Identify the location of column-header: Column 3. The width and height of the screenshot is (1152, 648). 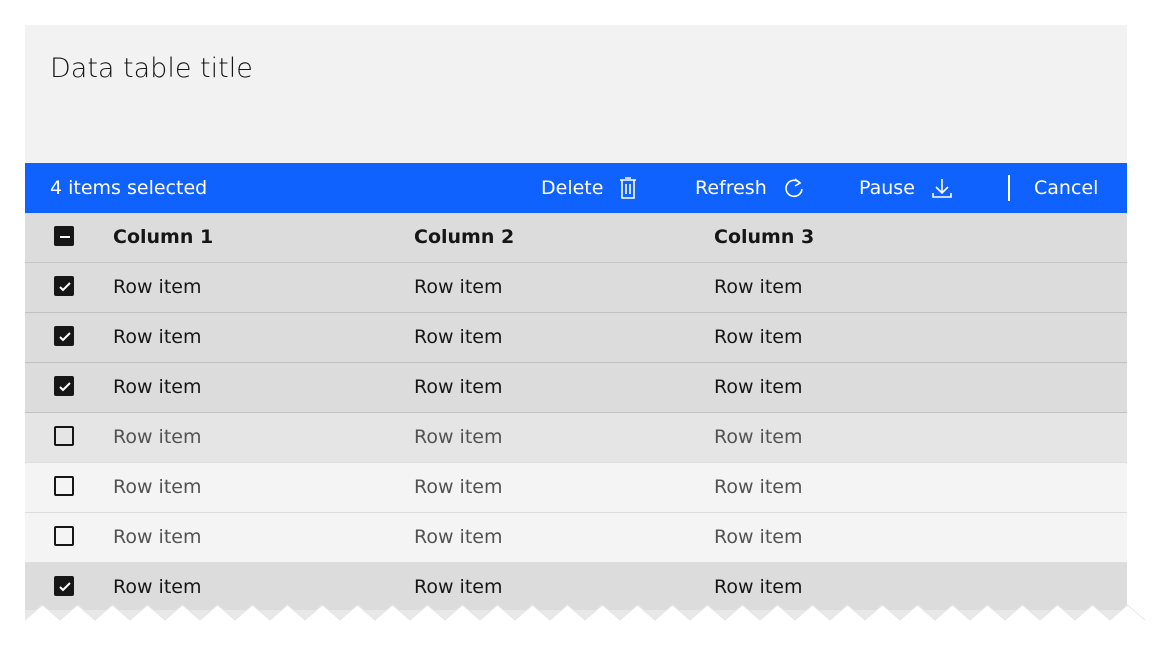
(764, 237).